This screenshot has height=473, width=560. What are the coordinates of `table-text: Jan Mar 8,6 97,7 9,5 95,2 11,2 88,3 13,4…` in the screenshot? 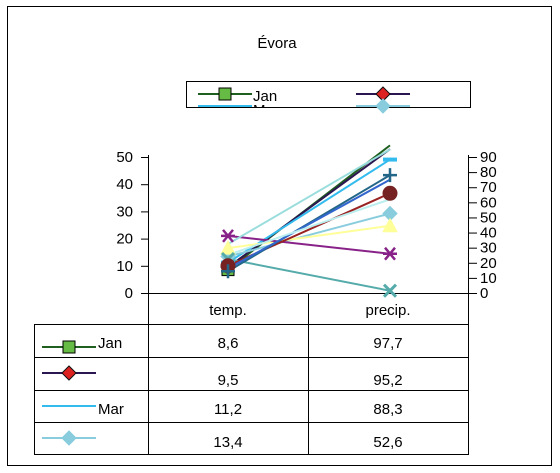 It's located at (250, 393).